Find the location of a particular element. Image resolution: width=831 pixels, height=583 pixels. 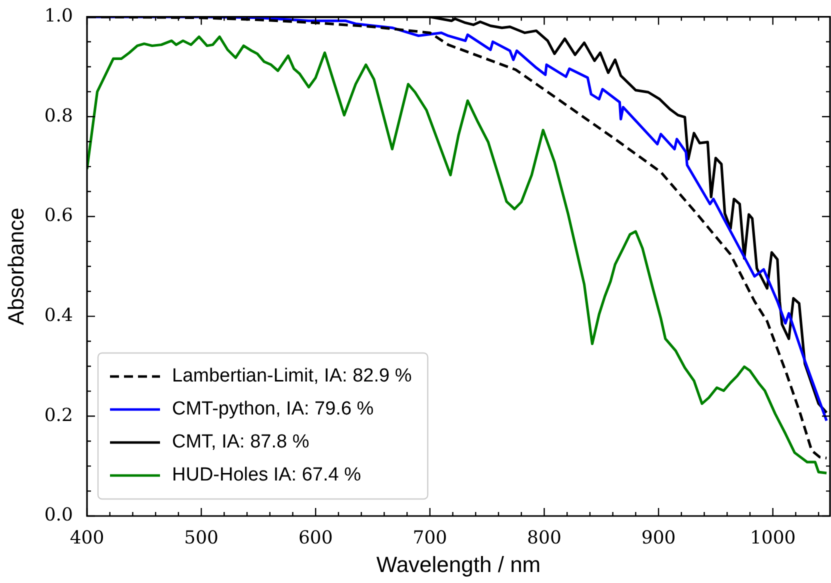

legend-label: HUD-Holes IA: 67.4 % is located at coordinates (267, 475).